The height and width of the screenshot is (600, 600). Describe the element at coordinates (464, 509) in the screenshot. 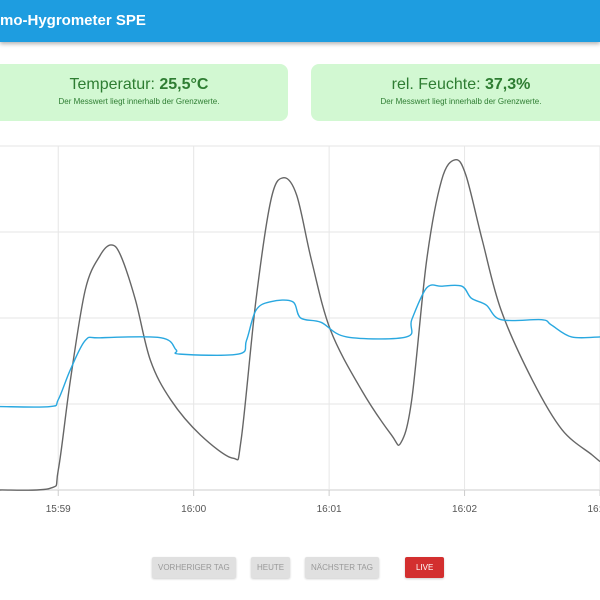

I see `x-tick-label: 16:02` at that location.